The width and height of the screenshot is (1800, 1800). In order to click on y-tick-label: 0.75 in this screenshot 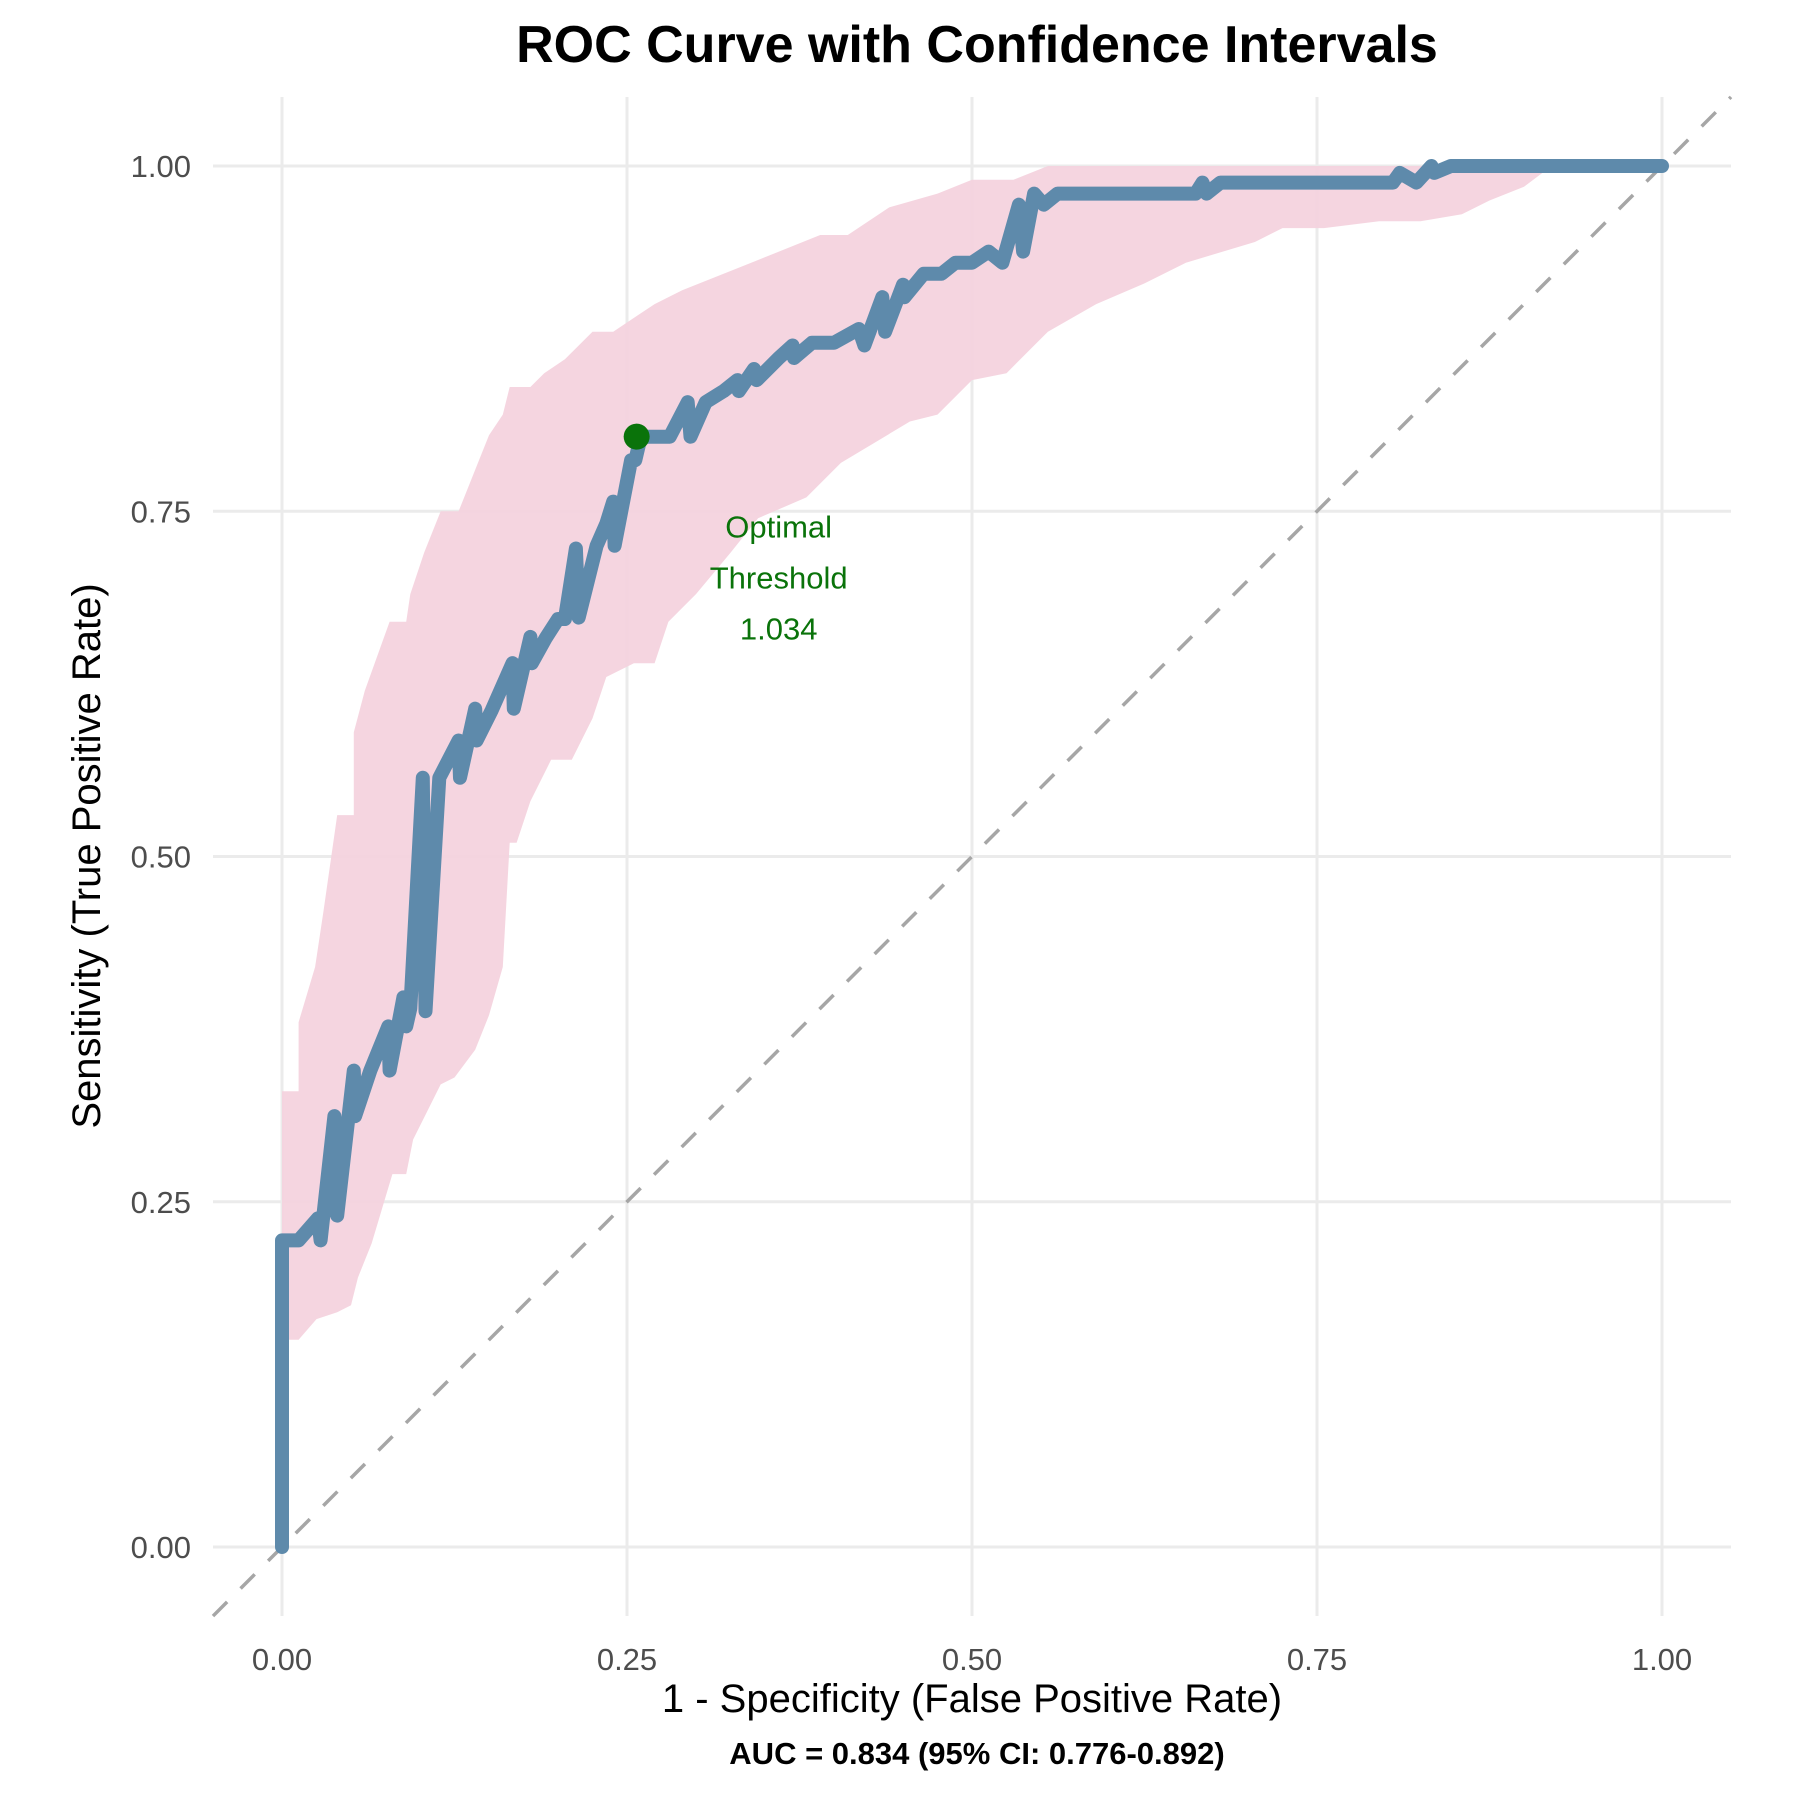, I will do `click(161, 511)`.